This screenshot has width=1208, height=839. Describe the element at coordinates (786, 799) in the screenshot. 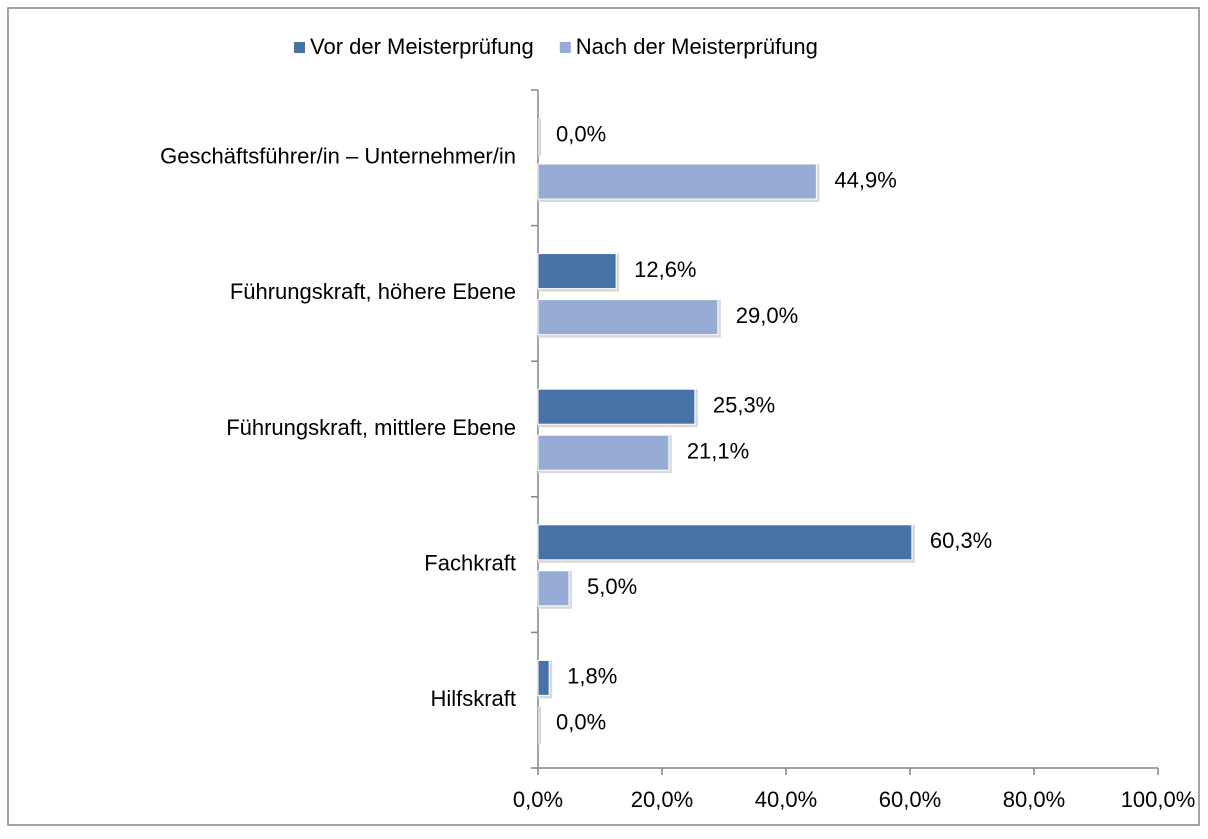

I see `x-tick-label: 40,0%` at that location.